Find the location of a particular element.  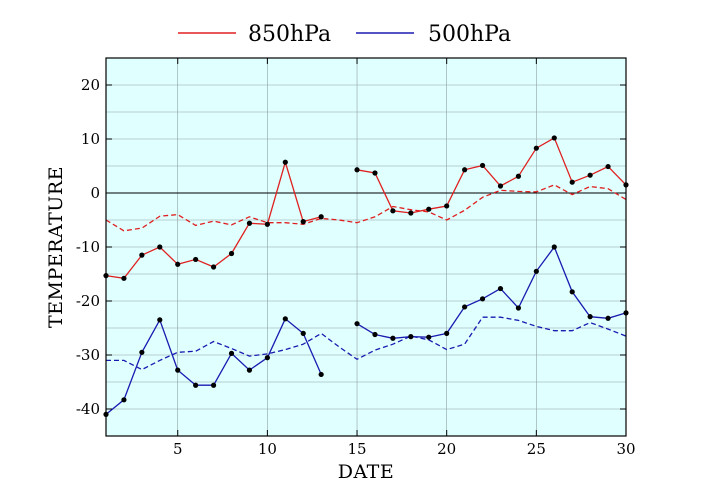

y-tick-label: -40 is located at coordinates (88, 409).